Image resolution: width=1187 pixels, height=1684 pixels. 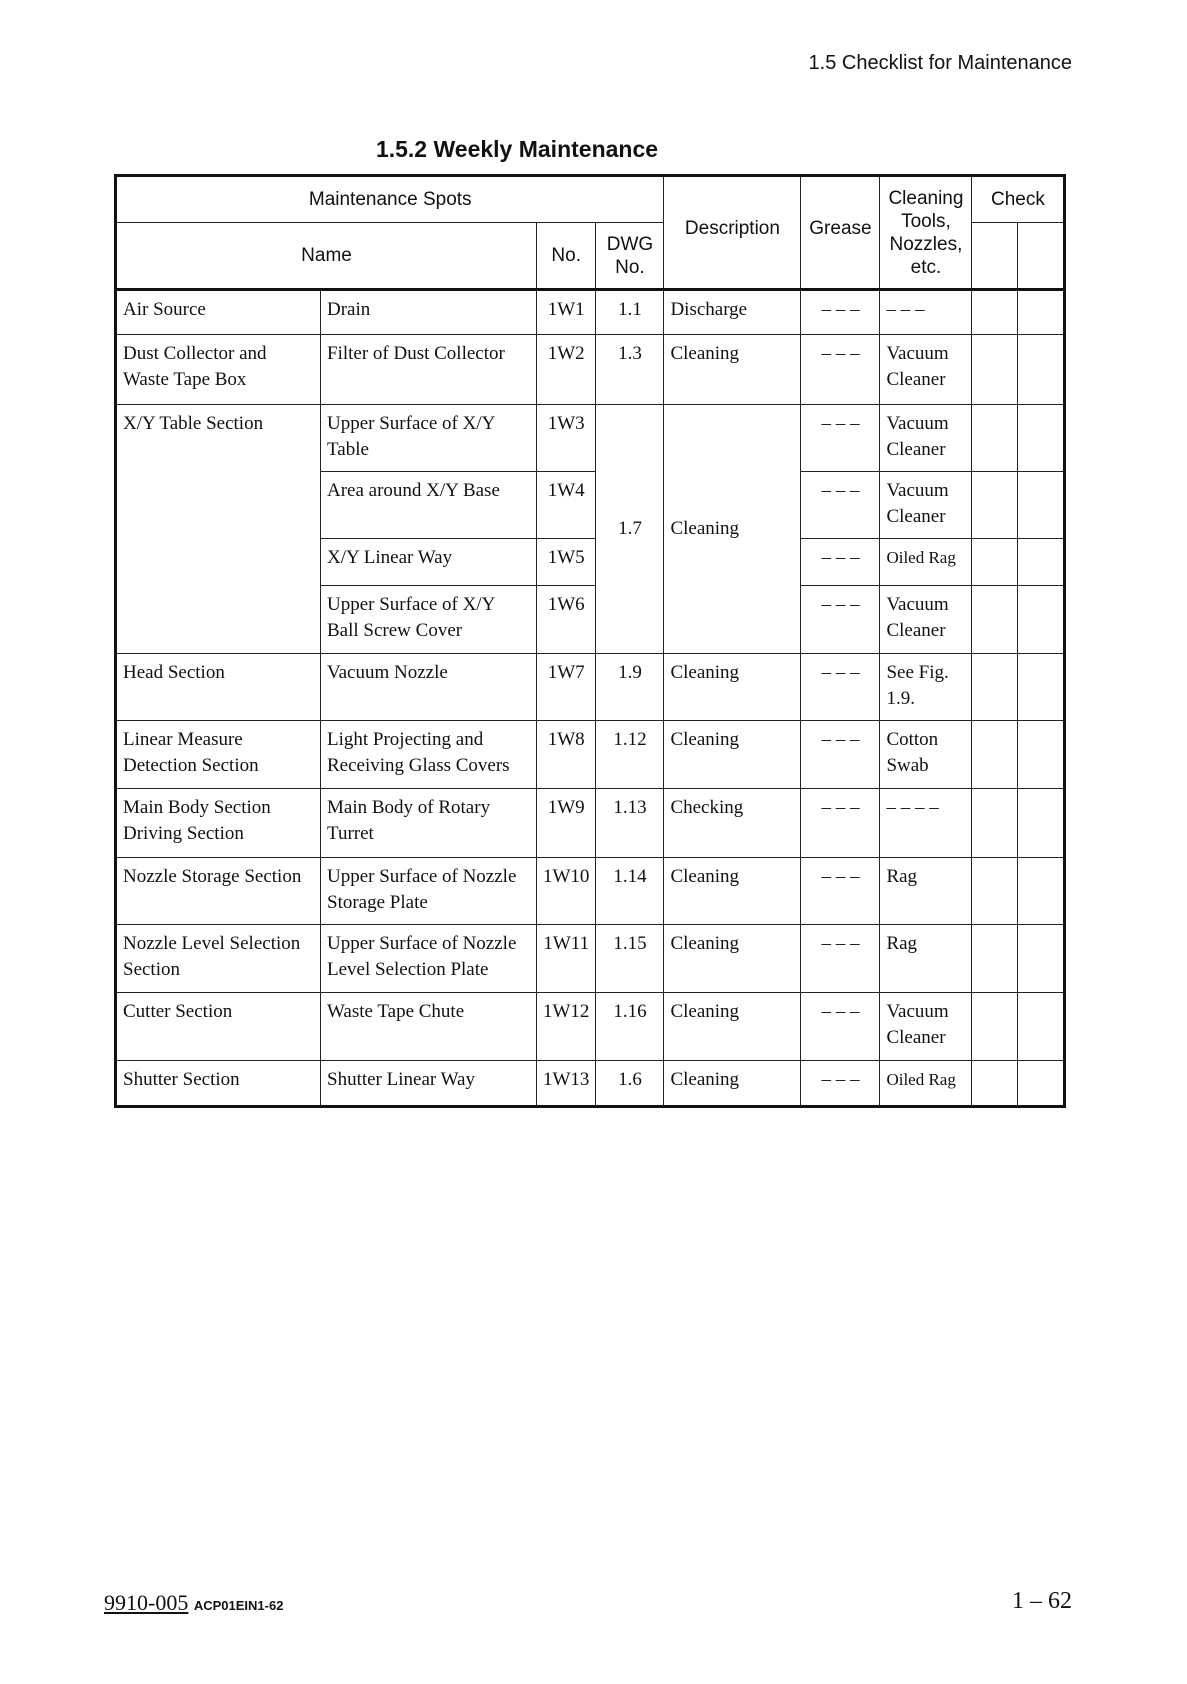 I want to click on dwg-no-cell: 1.9, so click(x=630, y=687).